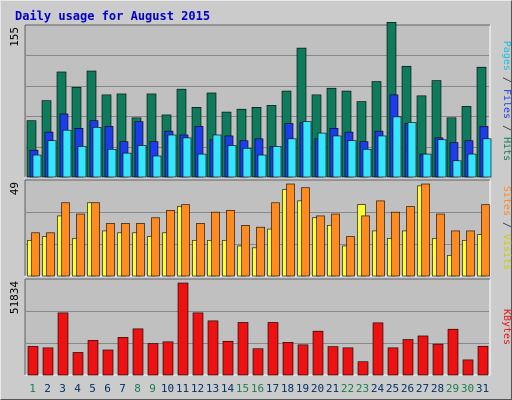  What do you see at coordinates (197, 388) in the screenshot?
I see `day-label-12: 12` at bounding box center [197, 388].